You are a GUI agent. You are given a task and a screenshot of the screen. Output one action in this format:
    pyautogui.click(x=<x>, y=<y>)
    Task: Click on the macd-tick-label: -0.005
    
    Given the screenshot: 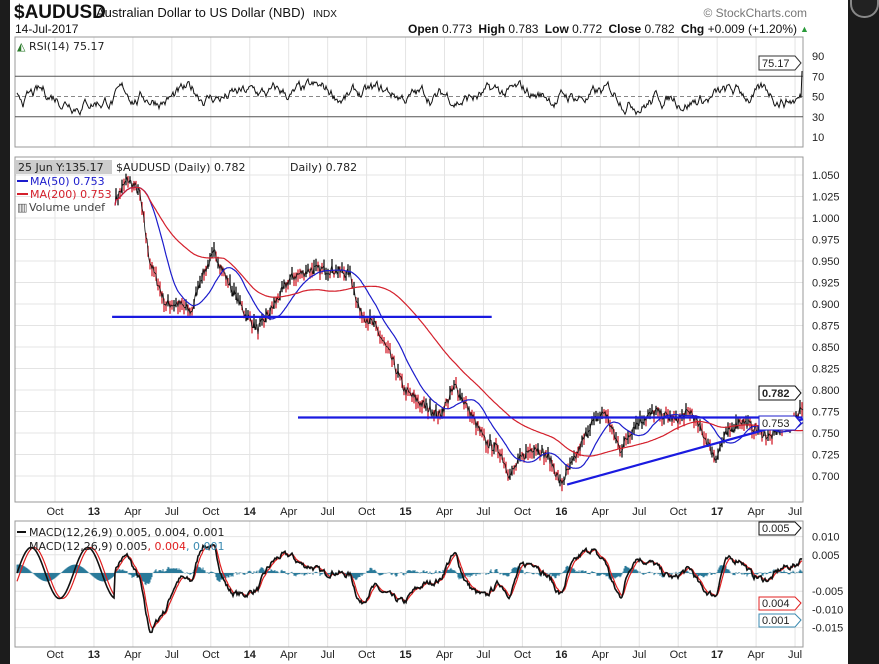 What is the action you would take?
    pyautogui.click(x=827, y=592)
    